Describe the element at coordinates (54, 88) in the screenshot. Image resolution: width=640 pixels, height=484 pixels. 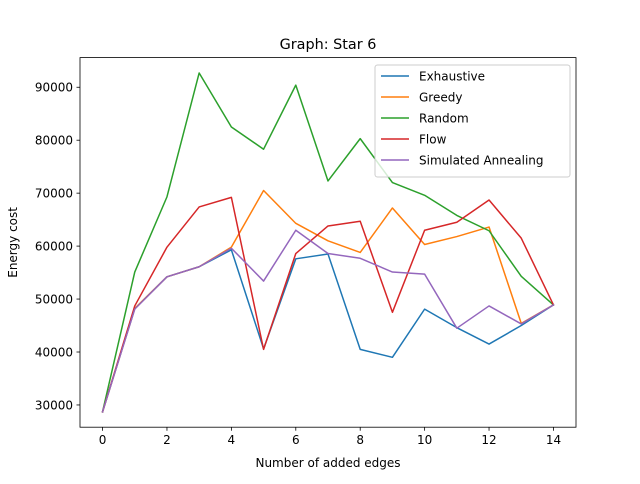
I see `y-tick-label: 90000` at that location.